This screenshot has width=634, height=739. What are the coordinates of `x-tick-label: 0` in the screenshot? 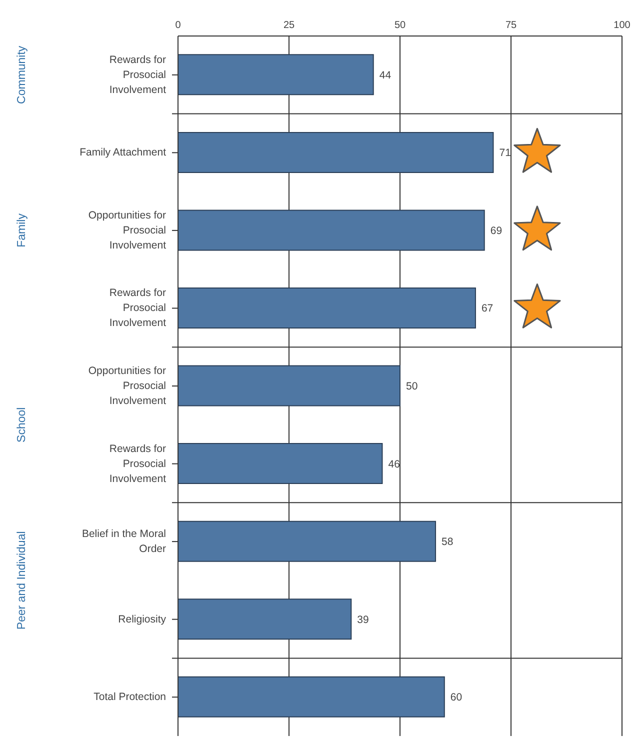 It's located at (178, 25).